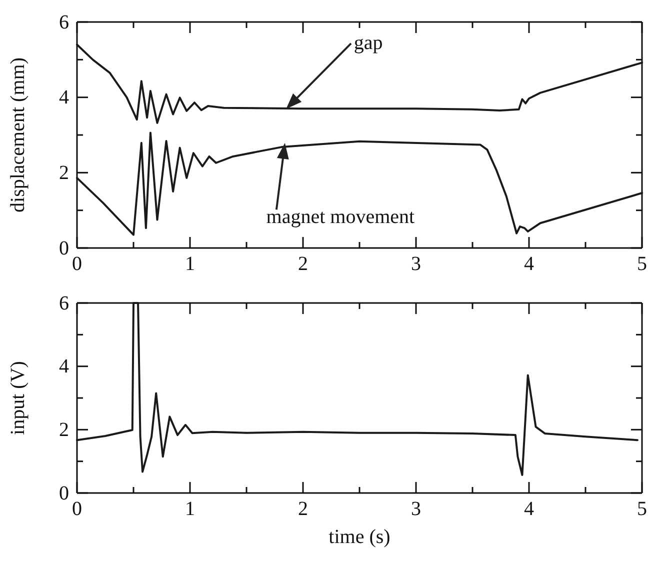 The image size is (658, 564). Describe the element at coordinates (359, 537) in the screenshot. I see `x-axis-title: time (s)` at that location.